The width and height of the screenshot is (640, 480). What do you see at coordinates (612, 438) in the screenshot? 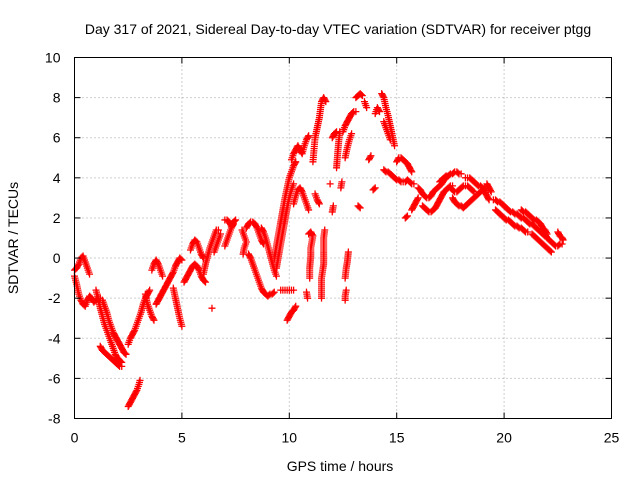
I see `x-tick-label: 25` at bounding box center [612, 438].